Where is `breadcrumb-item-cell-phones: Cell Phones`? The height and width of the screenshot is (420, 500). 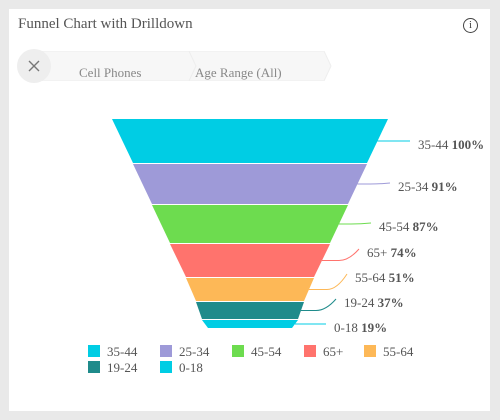 breadcrumb-item-cell-phones: Cell Phones is located at coordinates (110, 72).